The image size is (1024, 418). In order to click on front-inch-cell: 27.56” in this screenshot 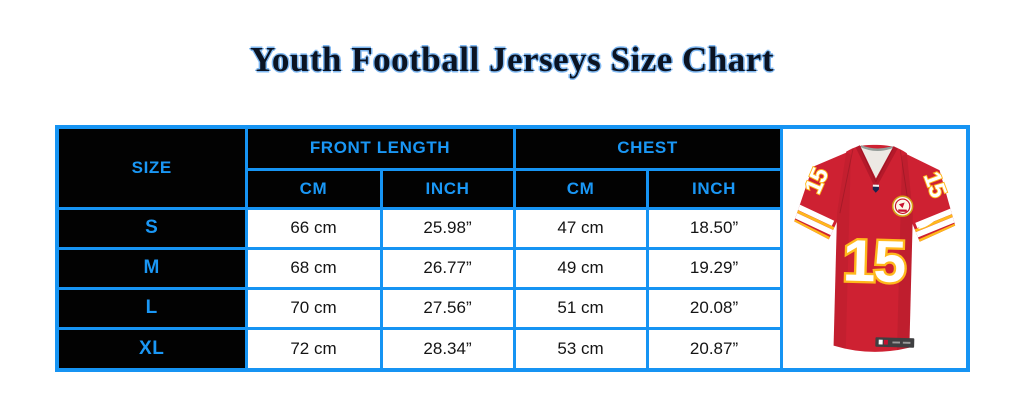, I will do `click(447, 308)`.